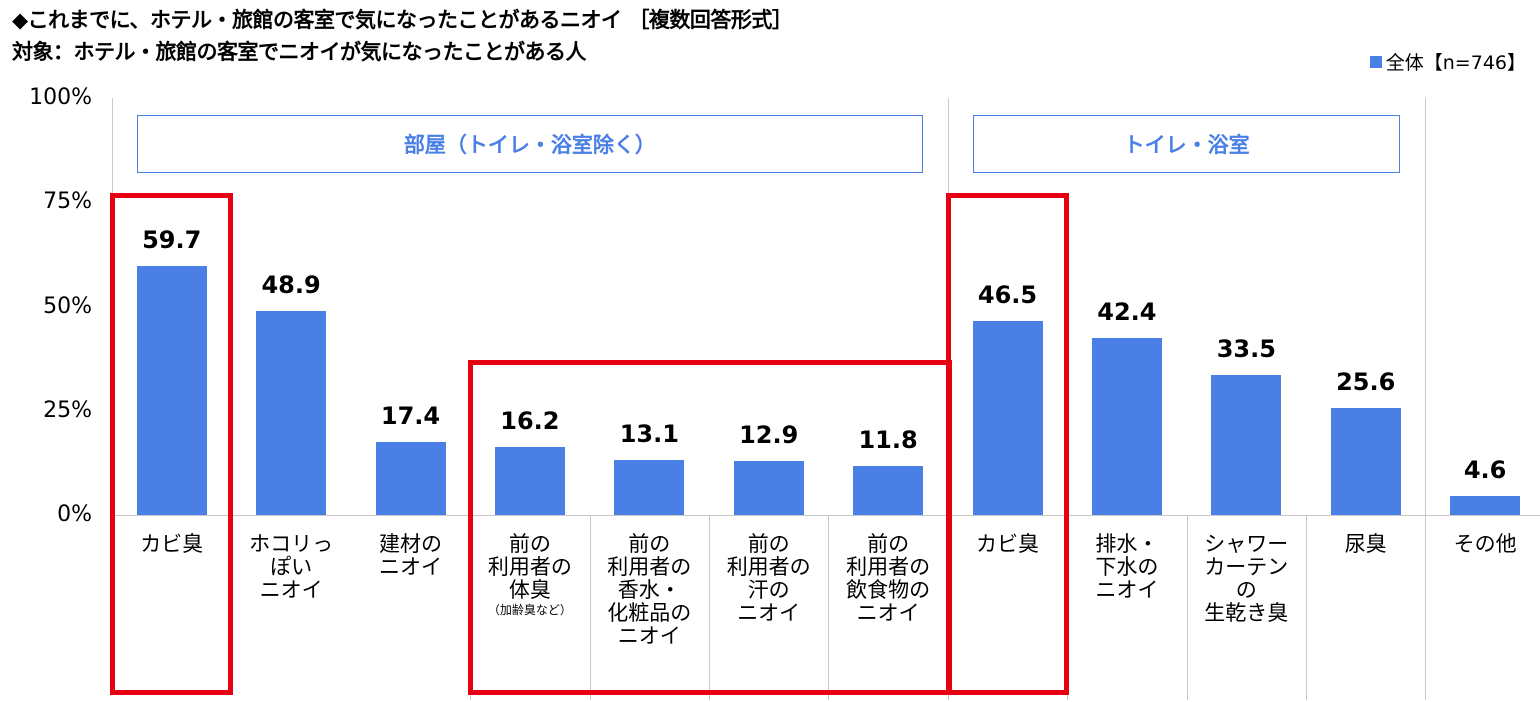 This screenshot has width=1540, height=702. I want to click on bar-value-label: 11.8, so click(888, 439).